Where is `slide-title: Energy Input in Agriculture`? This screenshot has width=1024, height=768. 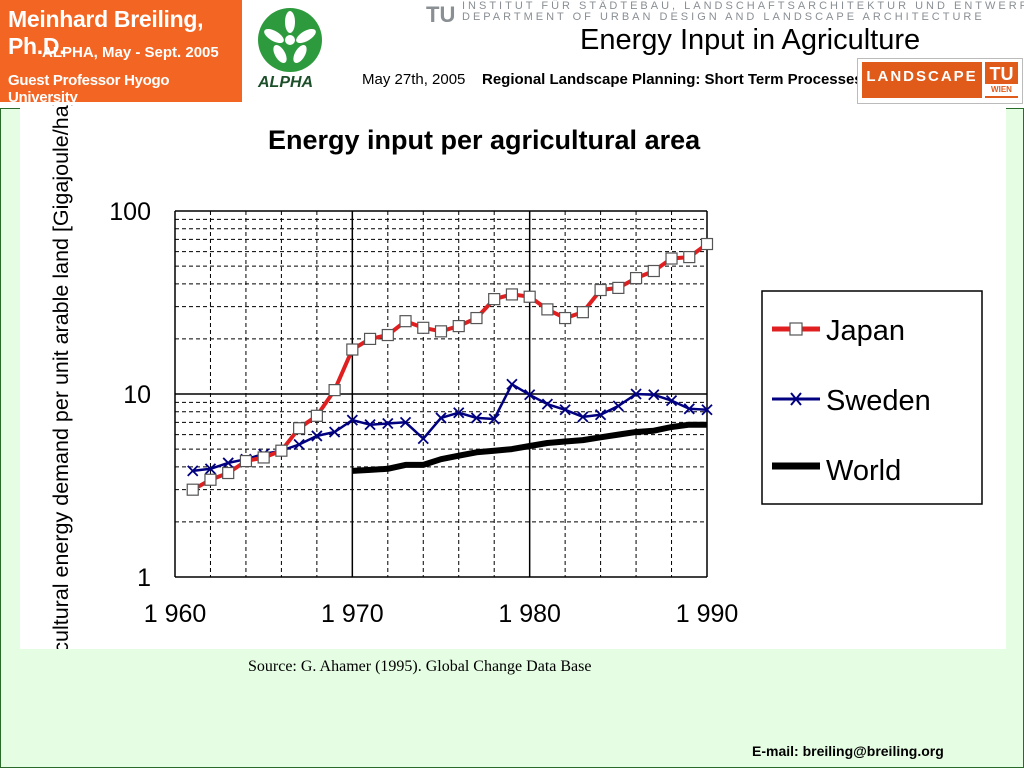 slide-title: Energy Input in Agriculture is located at coordinates (750, 40).